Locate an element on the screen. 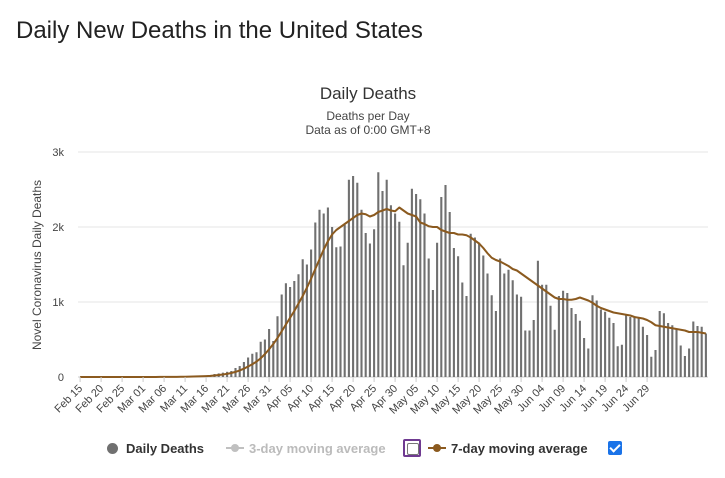 This screenshot has width=725, height=478. y-axis-label: Novel Coronavirus Daily Deaths is located at coordinates (37, 265).